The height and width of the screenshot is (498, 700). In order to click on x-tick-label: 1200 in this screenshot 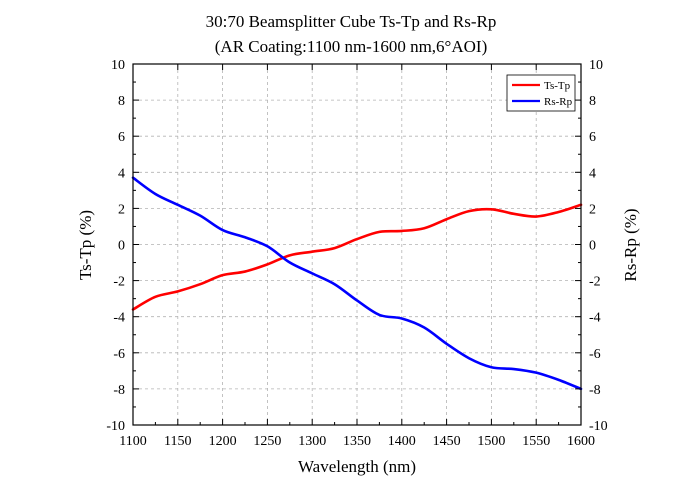, I will do `click(223, 441)`.